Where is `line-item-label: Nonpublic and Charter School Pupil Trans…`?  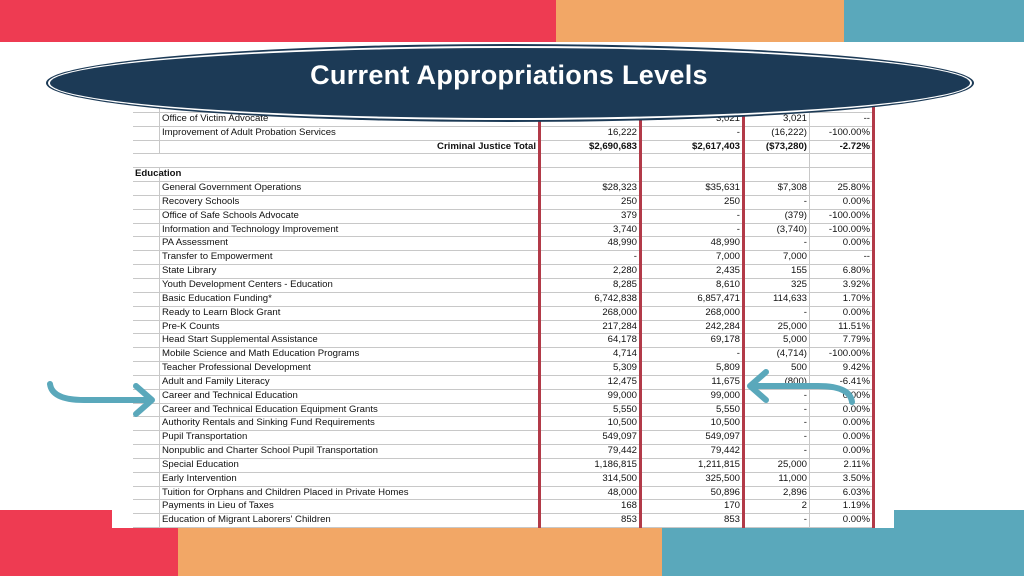 line-item-label: Nonpublic and Charter School Pupil Trans… is located at coordinates (349, 451).